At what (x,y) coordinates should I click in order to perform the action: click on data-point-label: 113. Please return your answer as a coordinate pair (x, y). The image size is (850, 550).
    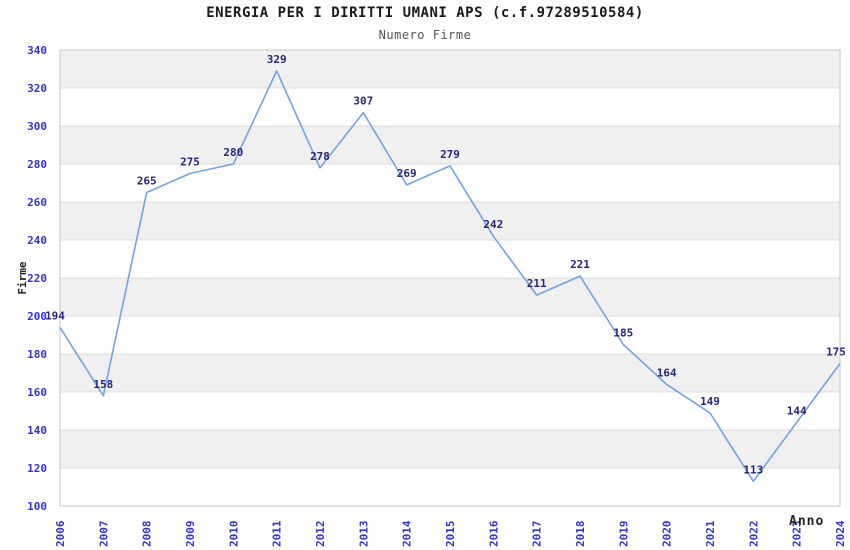
    Looking at the image, I should click on (753, 469).